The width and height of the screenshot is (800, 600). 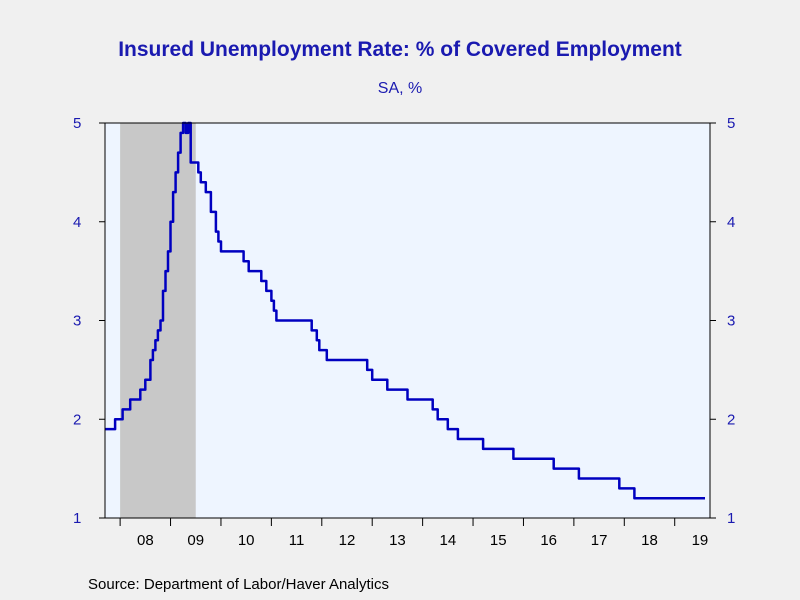 I want to click on y-tick-label-left: 5, so click(x=77, y=123).